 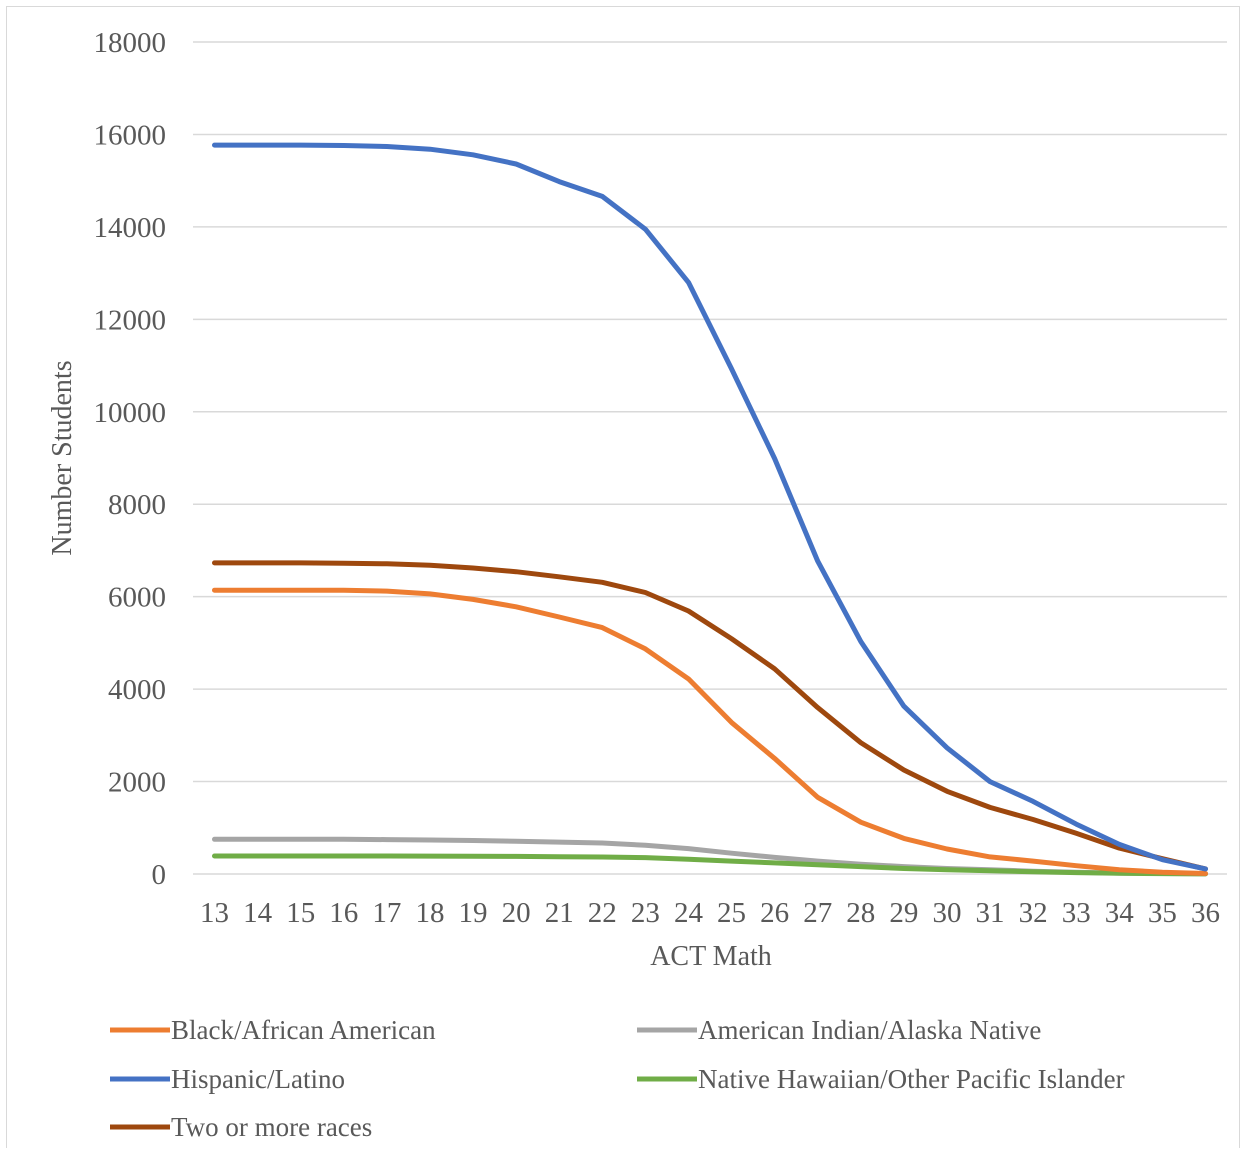 What do you see at coordinates (137, 505) in the screenshot?
I see `y-tick-label: 8000` at bounding box center [137, 505].